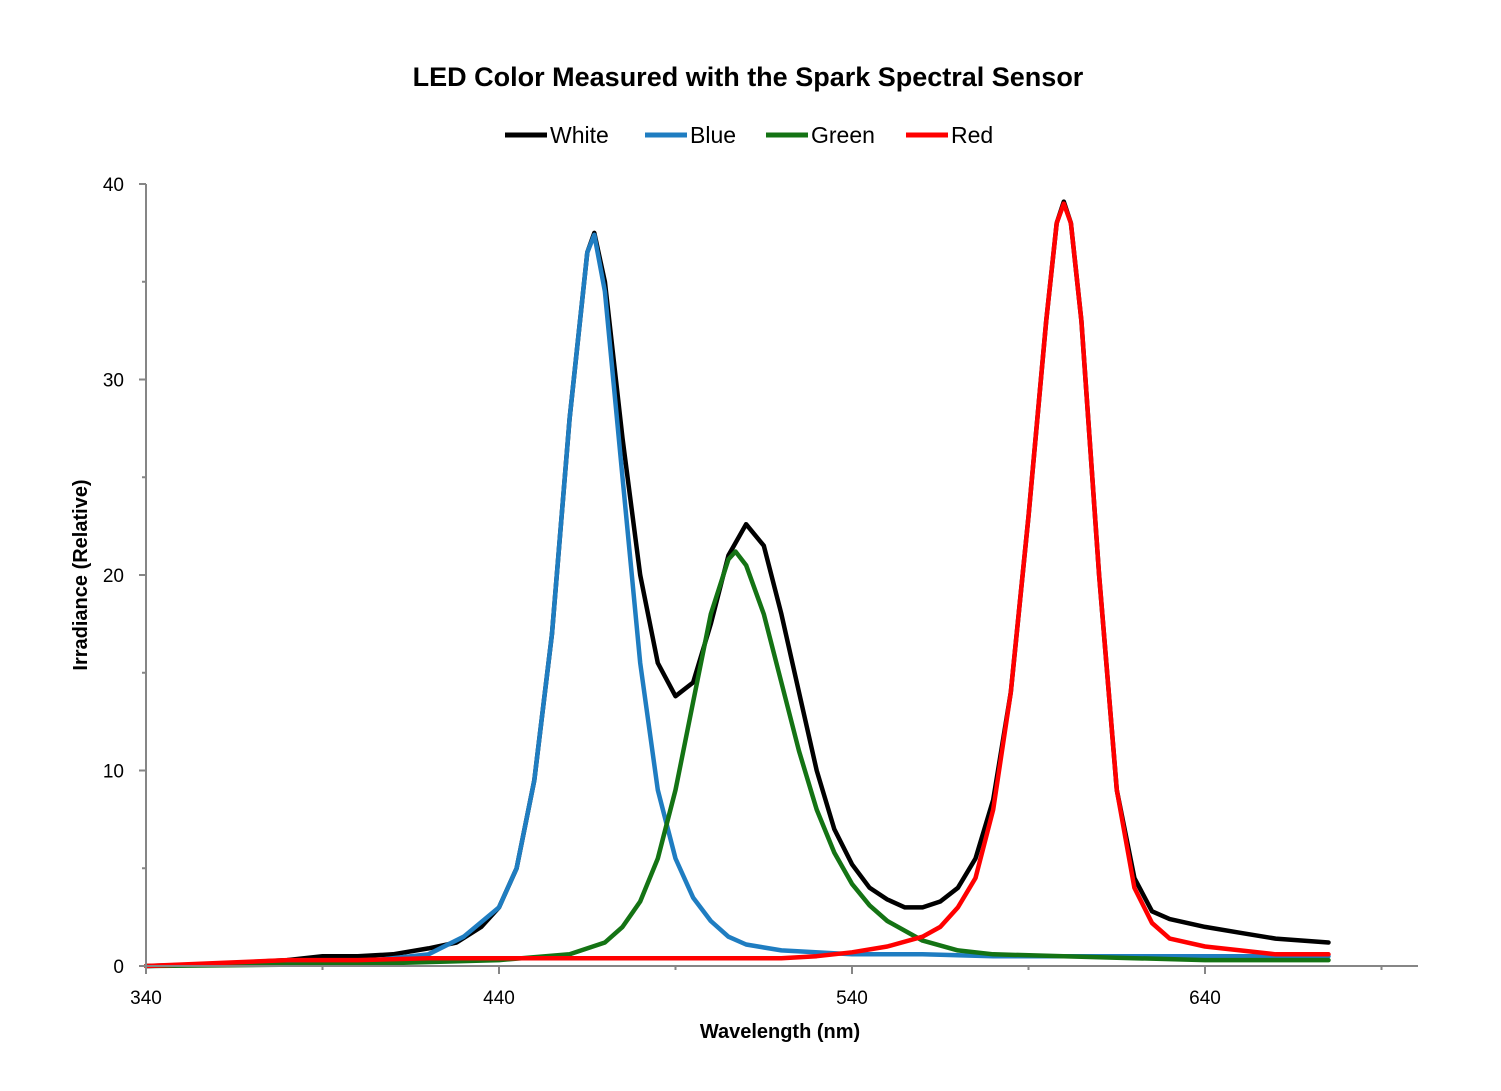 The height and width of the screenshot is (1091, 1501). What do you see at coordinates (113, 381) in the screenshot?
I see `y-tick-label: 30` at bounding box center [113, 381].